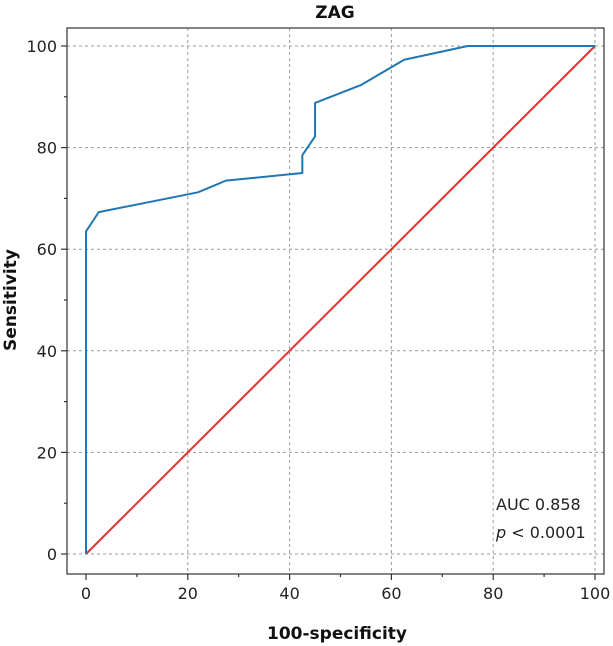  I want to click on auc-annotation: AUC 0.858, so click(538, 504).